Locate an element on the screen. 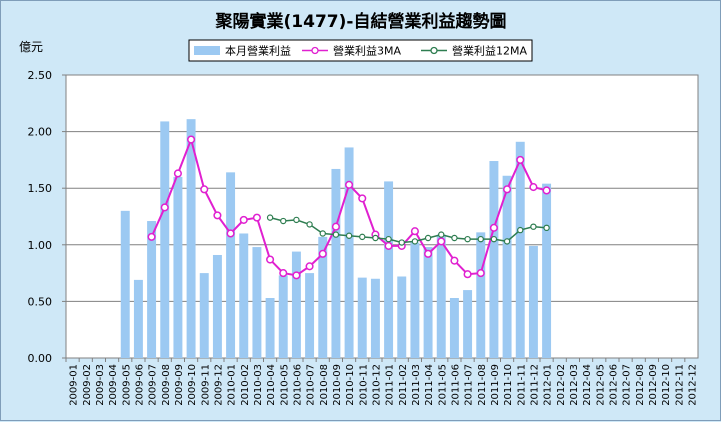 The width and height of the screenshot is (721, 422). x-tick-label: 2011-03 is located at coordinates (416, 385).